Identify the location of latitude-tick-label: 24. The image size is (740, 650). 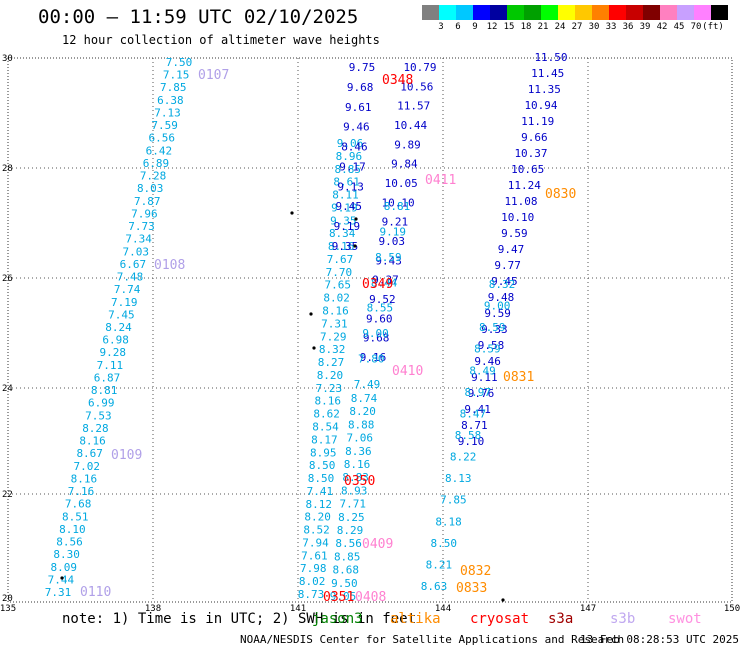
(7, 389).